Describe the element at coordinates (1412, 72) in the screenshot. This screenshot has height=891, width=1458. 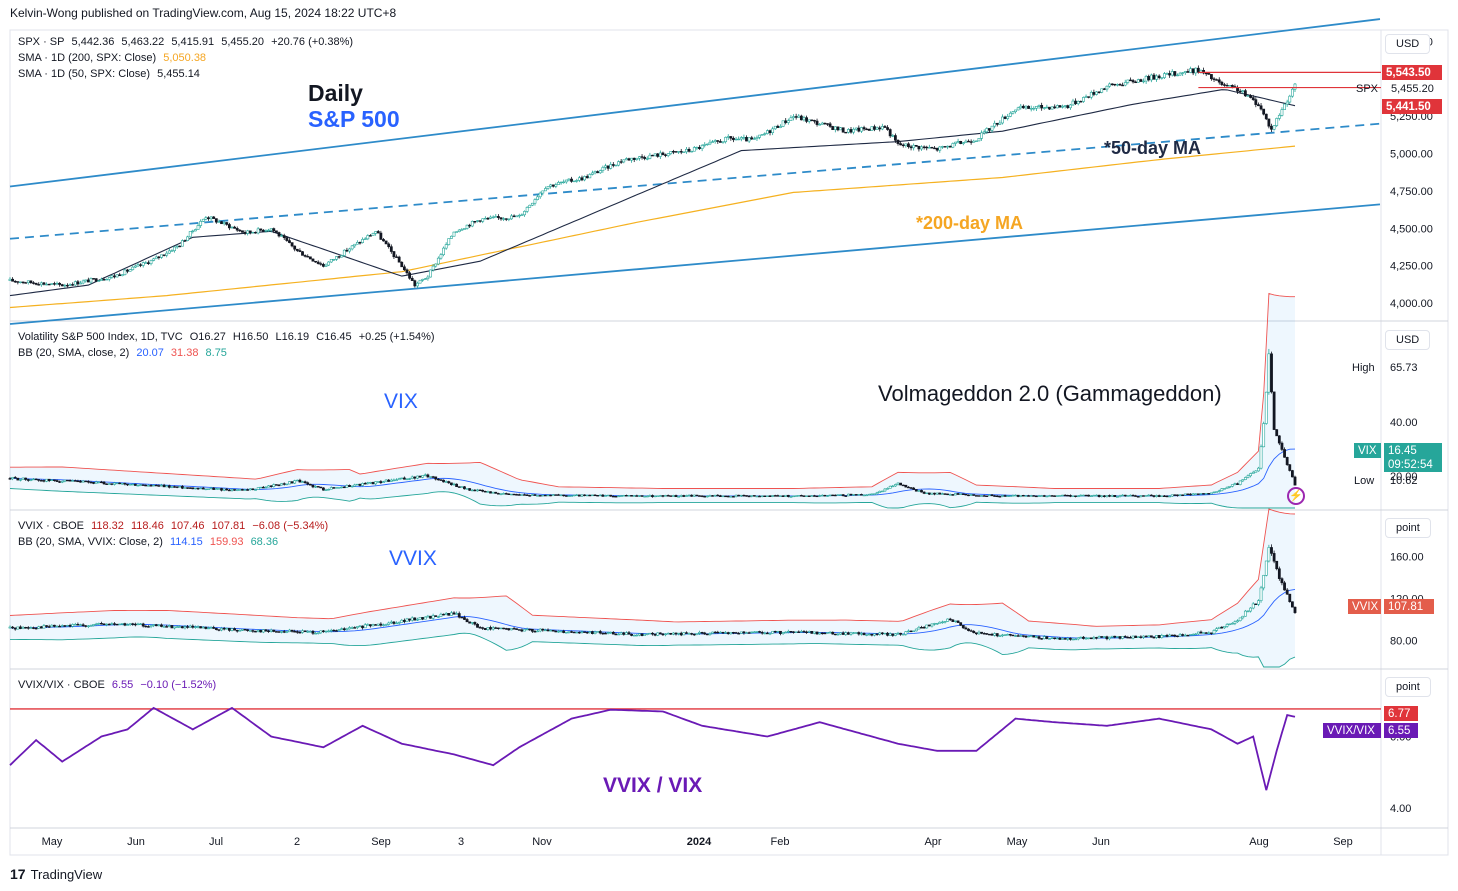
I see `spx-resistance-upper-tag: 5,543.50` at that location.